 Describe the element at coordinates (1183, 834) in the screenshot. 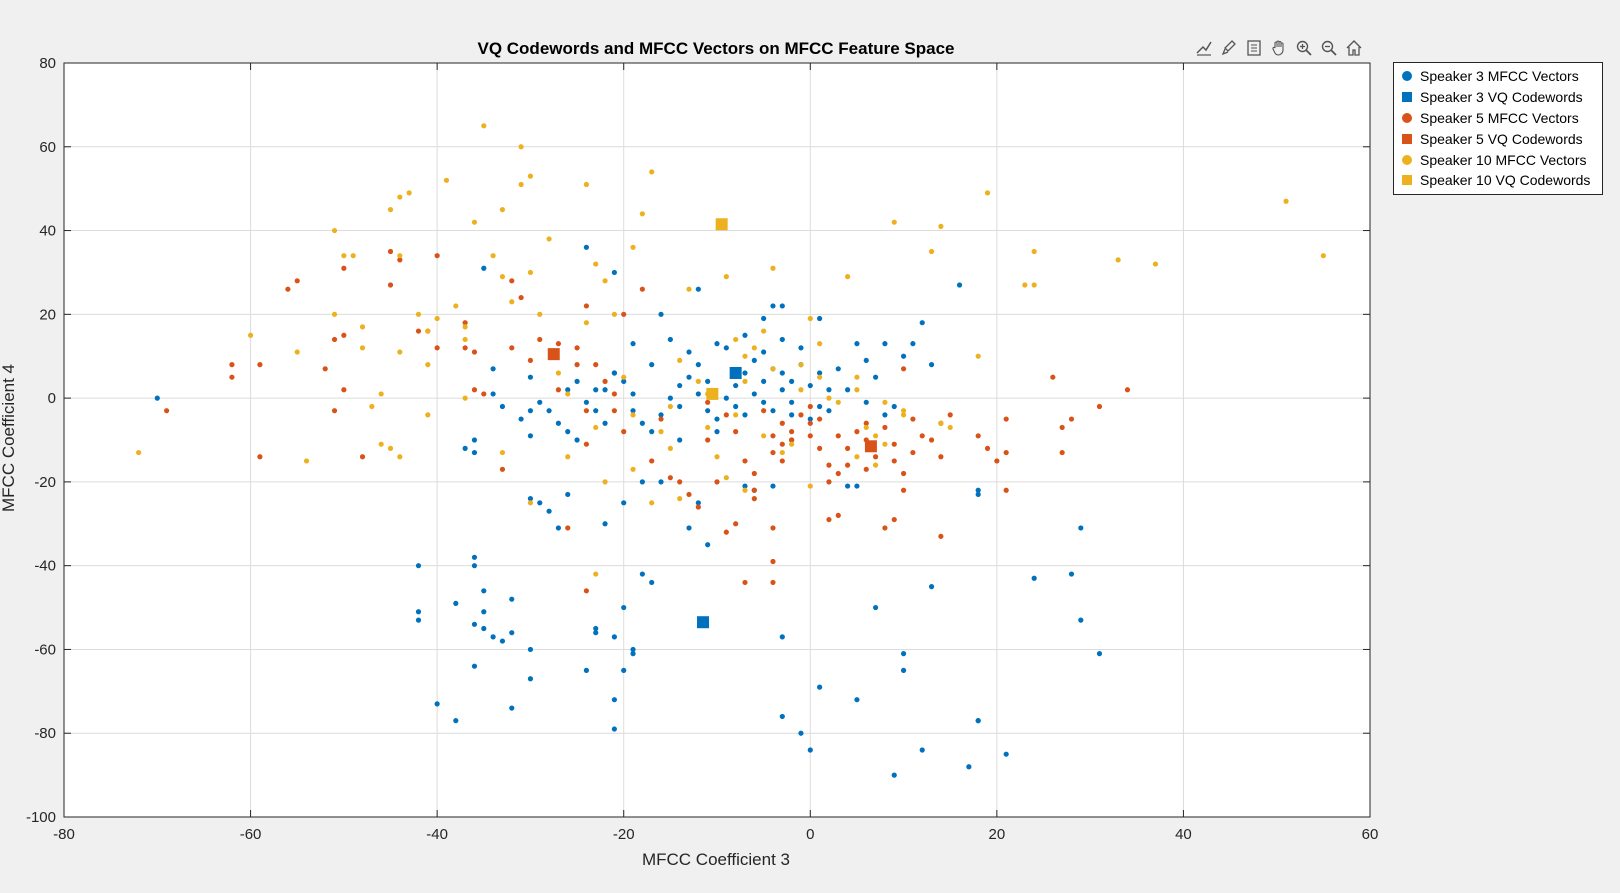

I see `x-tick-label: 40` at that location.